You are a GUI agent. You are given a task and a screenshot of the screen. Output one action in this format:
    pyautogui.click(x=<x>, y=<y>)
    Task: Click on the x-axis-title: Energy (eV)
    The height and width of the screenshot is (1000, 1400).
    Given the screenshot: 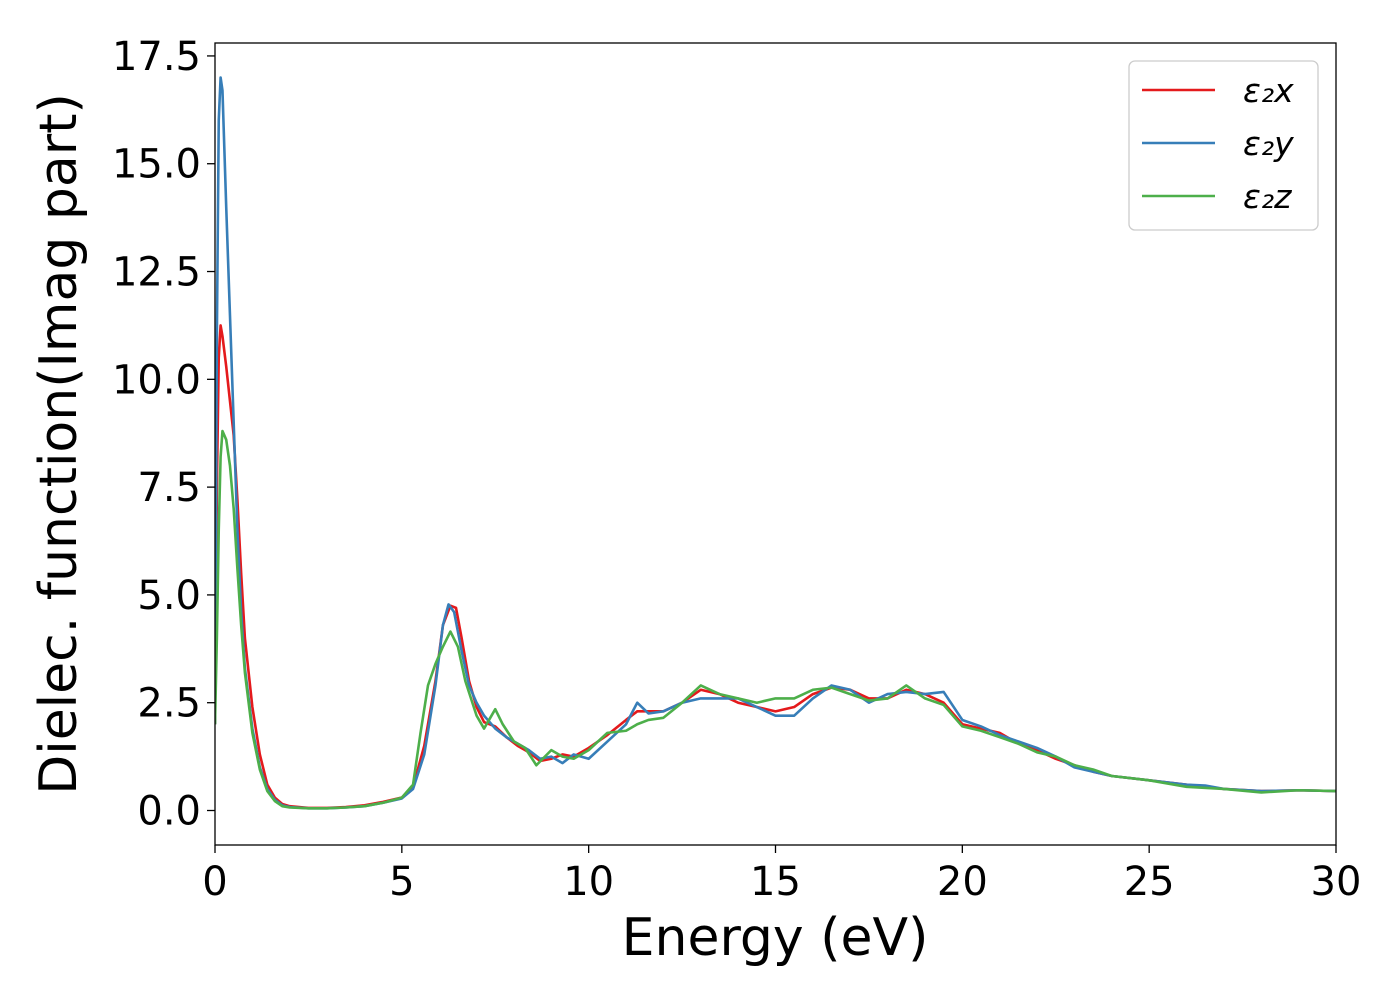 What is the action you would take?
    pyautogui.click(x=775, y=938)
    